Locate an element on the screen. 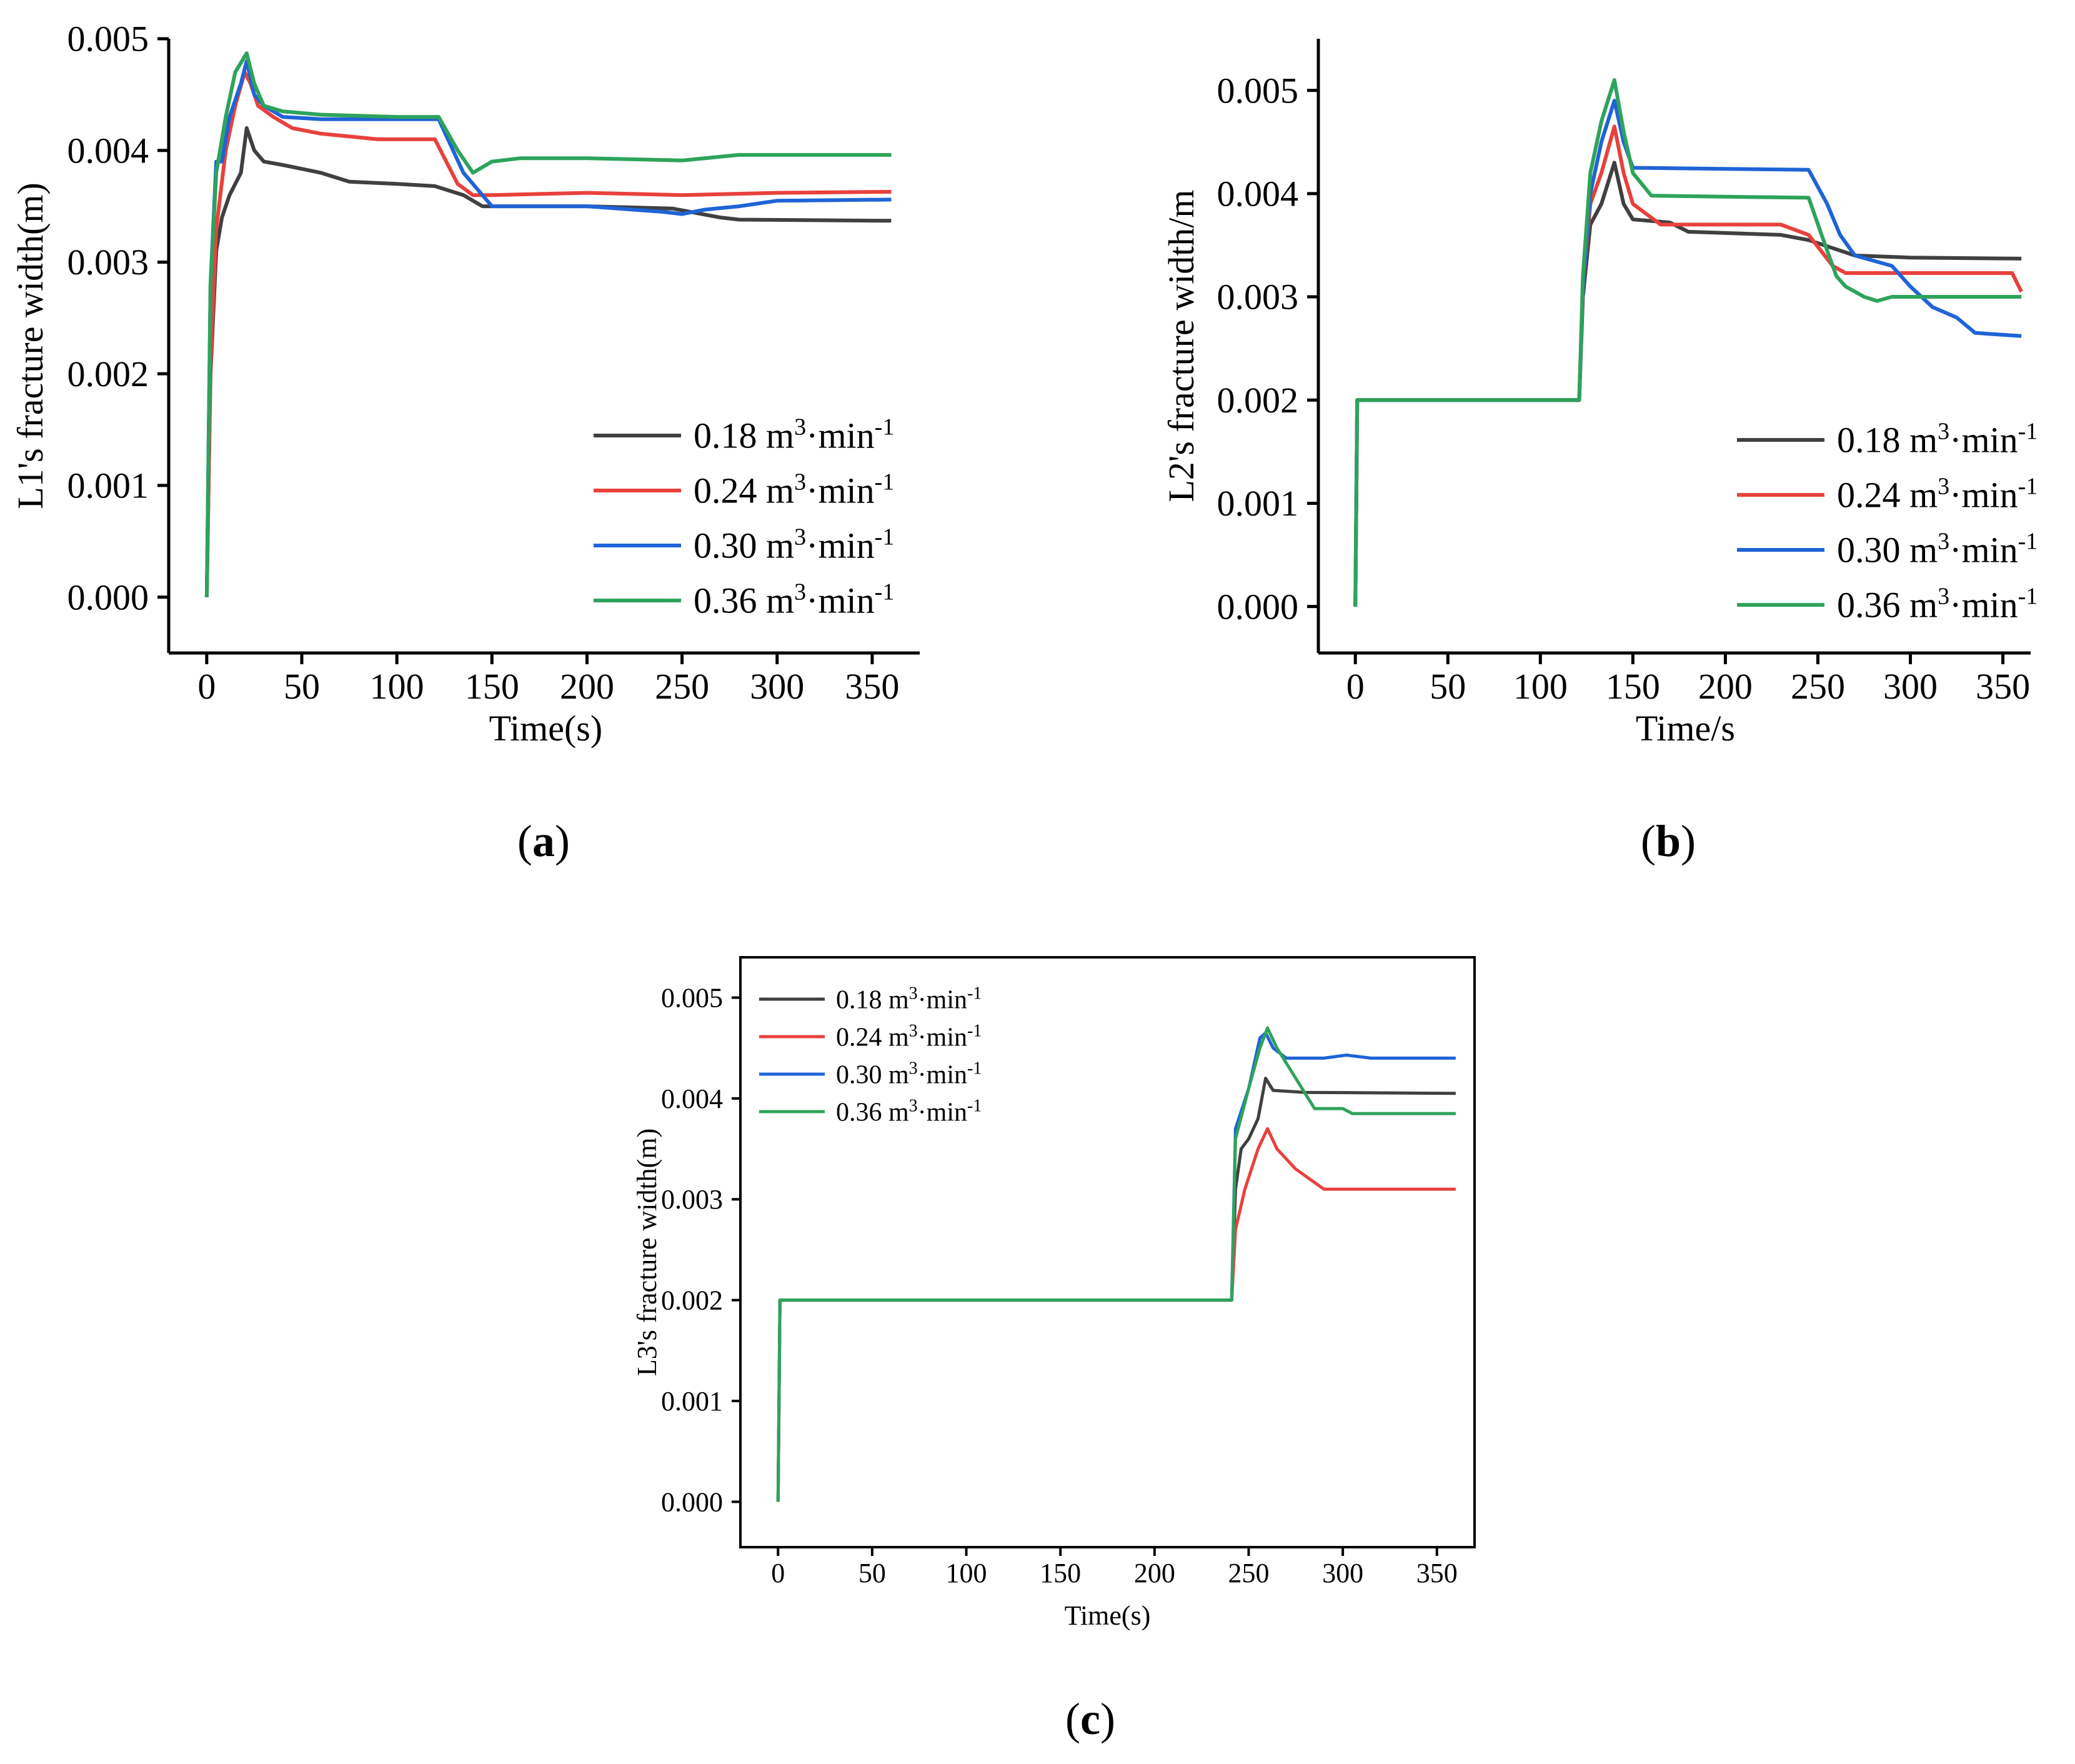  panel-label: (b) is located at coordinates (1668, 841).